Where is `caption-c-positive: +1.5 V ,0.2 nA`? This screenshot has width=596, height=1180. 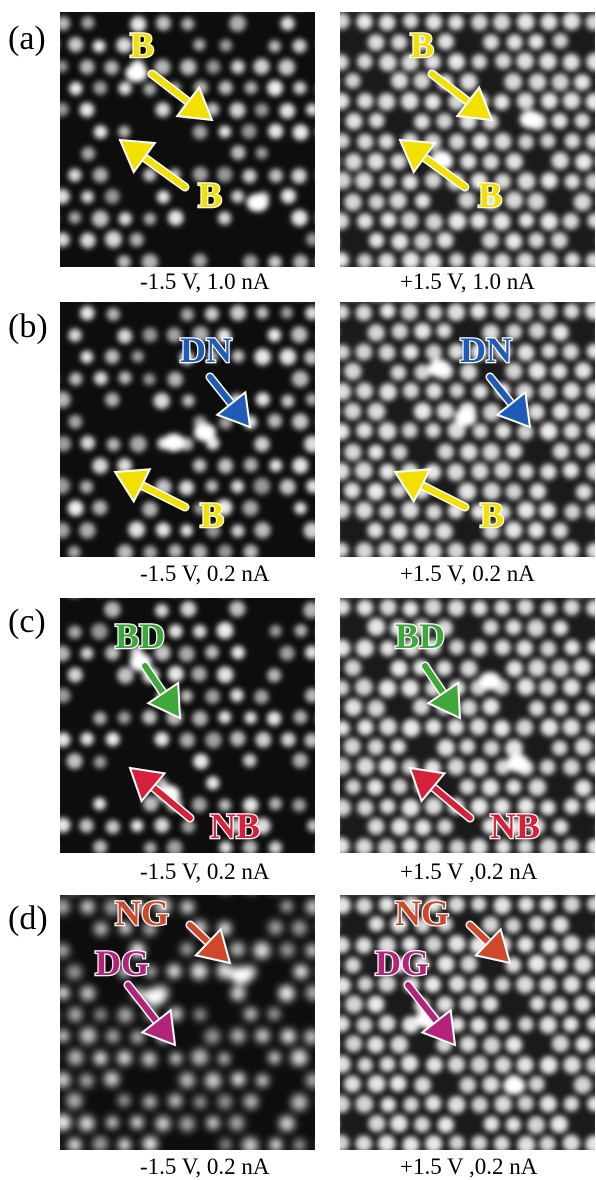
caption-c-positive: +1.5 V ,0.2 nA is located at coordinates (469, 871).